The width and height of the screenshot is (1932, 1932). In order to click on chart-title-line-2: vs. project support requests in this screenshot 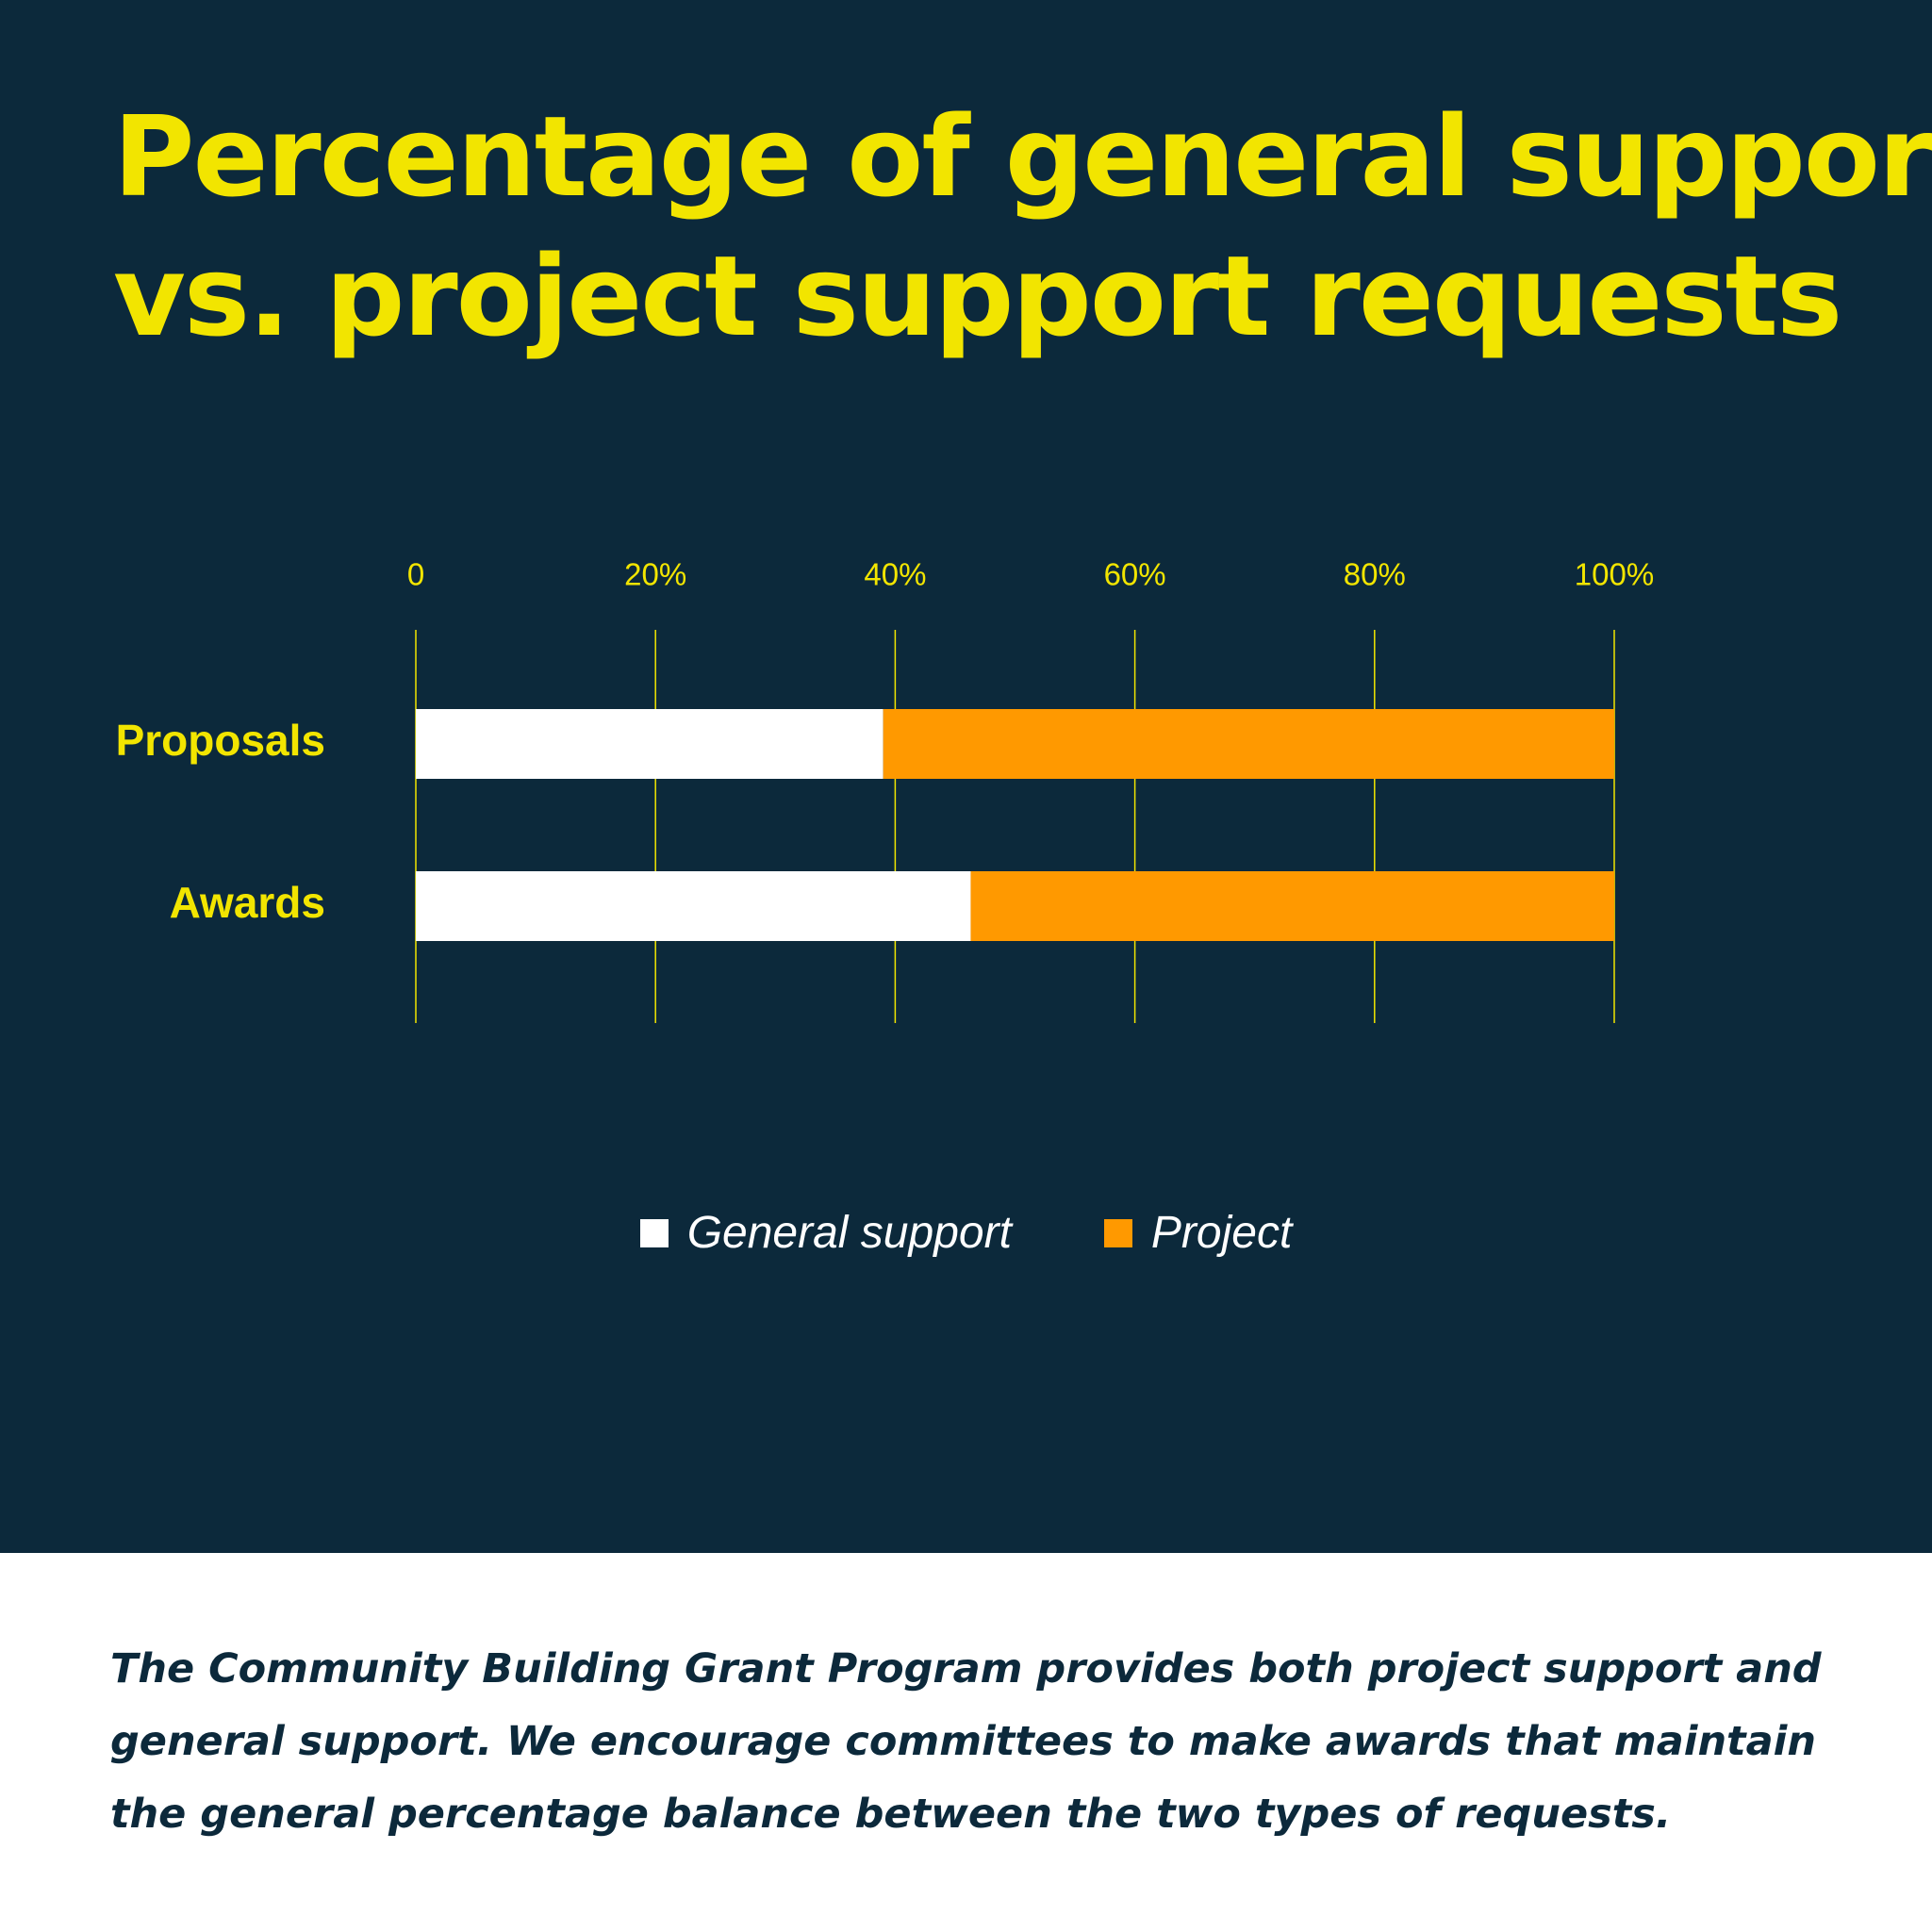, I will do `click(977, 296)`.